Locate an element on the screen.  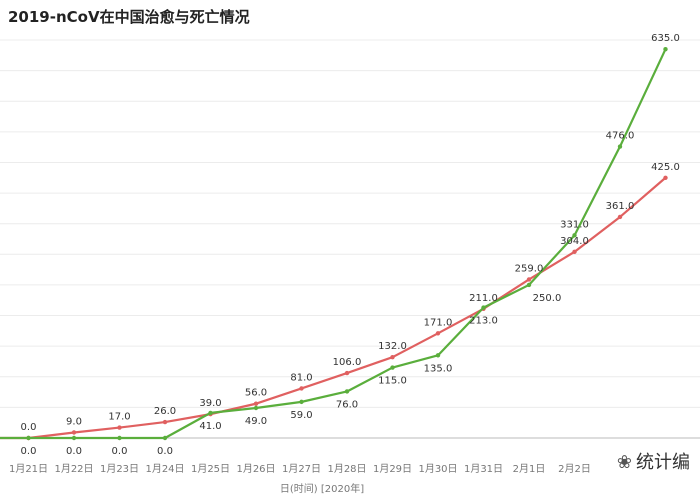
data-label: 76.0 is located at coordinates (347, 404).